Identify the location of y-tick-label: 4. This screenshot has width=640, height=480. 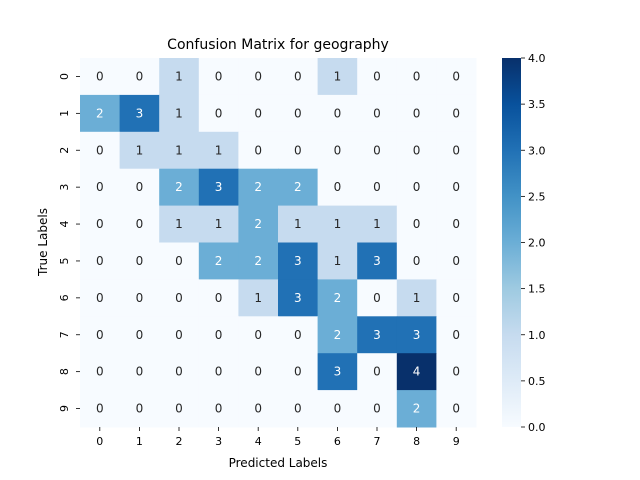
(64, 224).